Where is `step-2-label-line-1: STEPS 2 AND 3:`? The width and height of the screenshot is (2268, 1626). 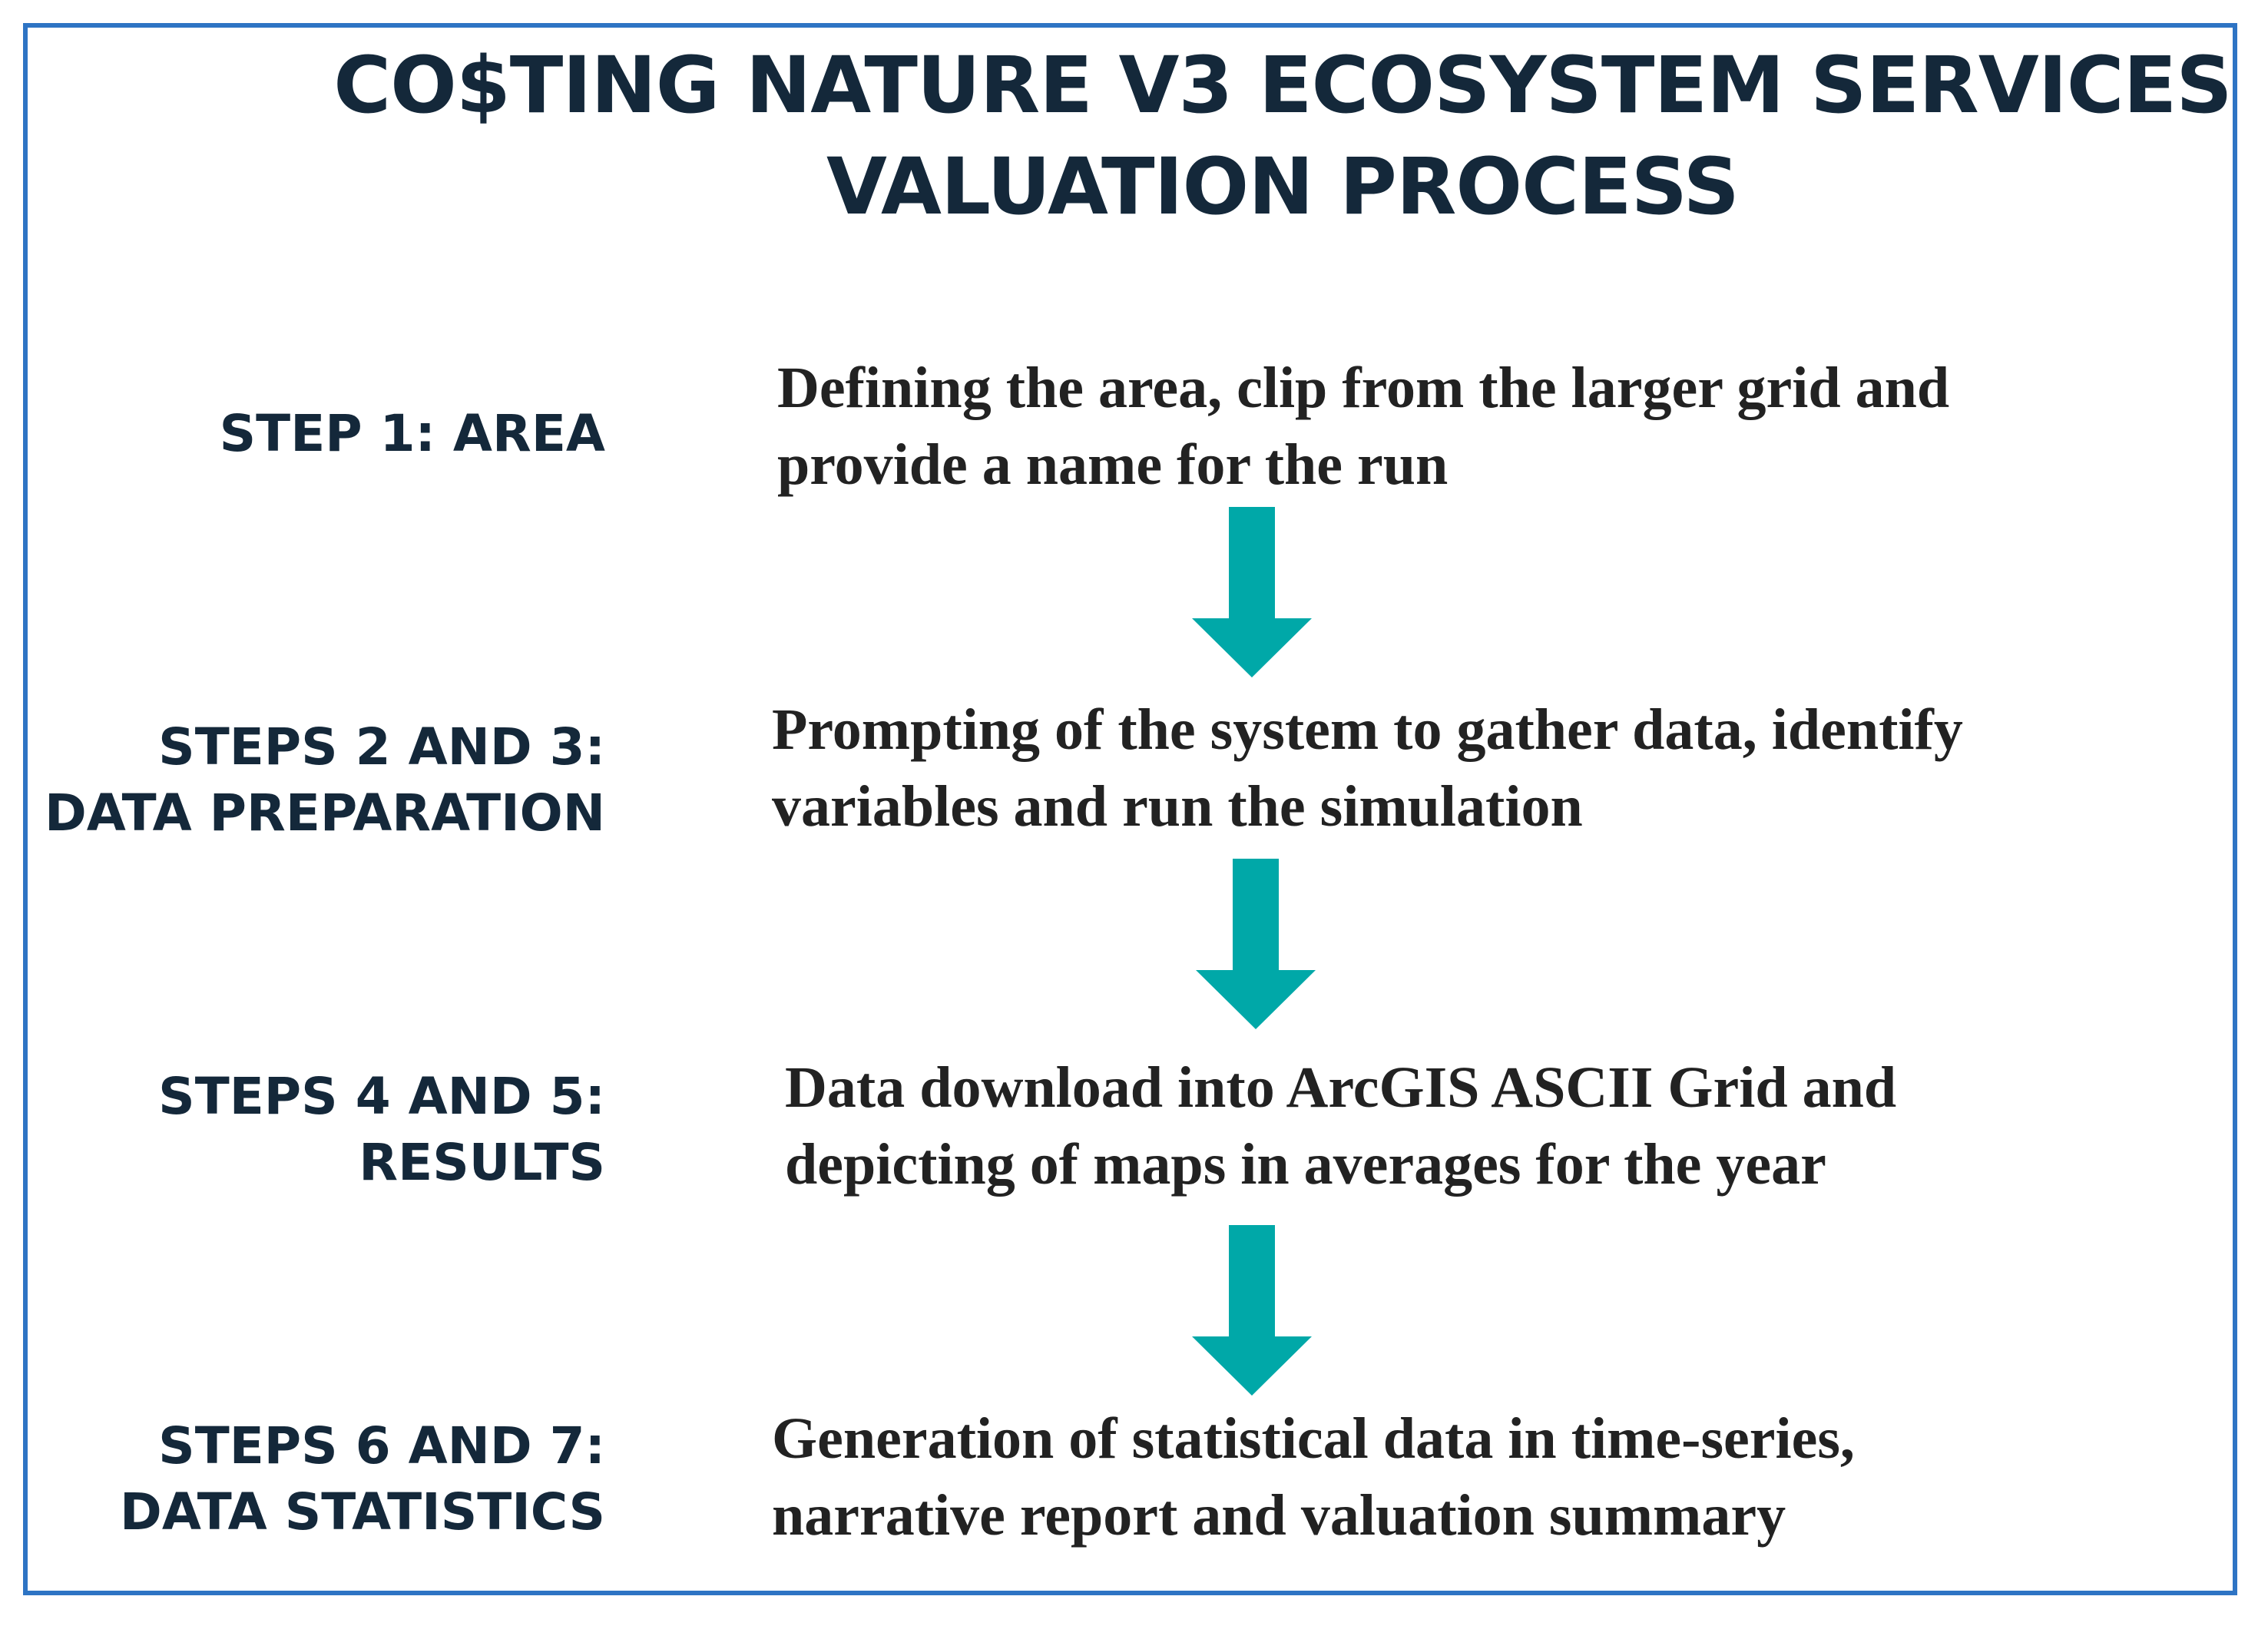
step-2-label-line-1: STEPS 2 AND 3: is located at coordinates (381, 747).